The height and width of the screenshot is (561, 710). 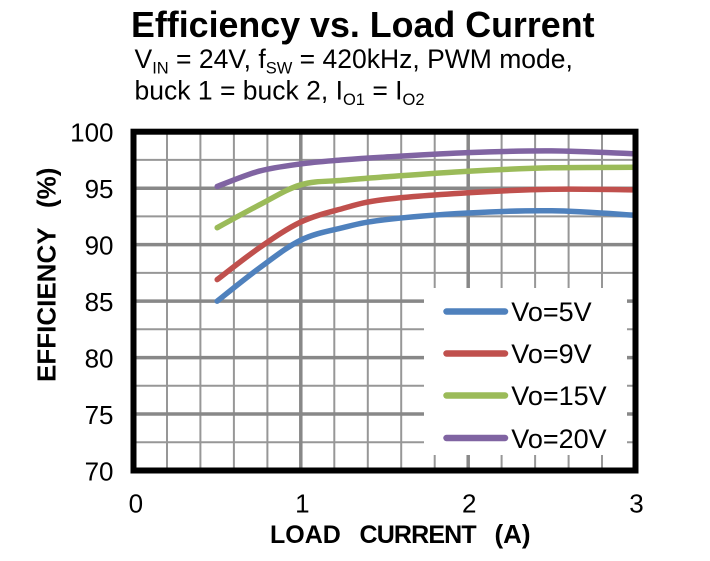 I want to click on svg-text: 2, so click(x=469, y=503).